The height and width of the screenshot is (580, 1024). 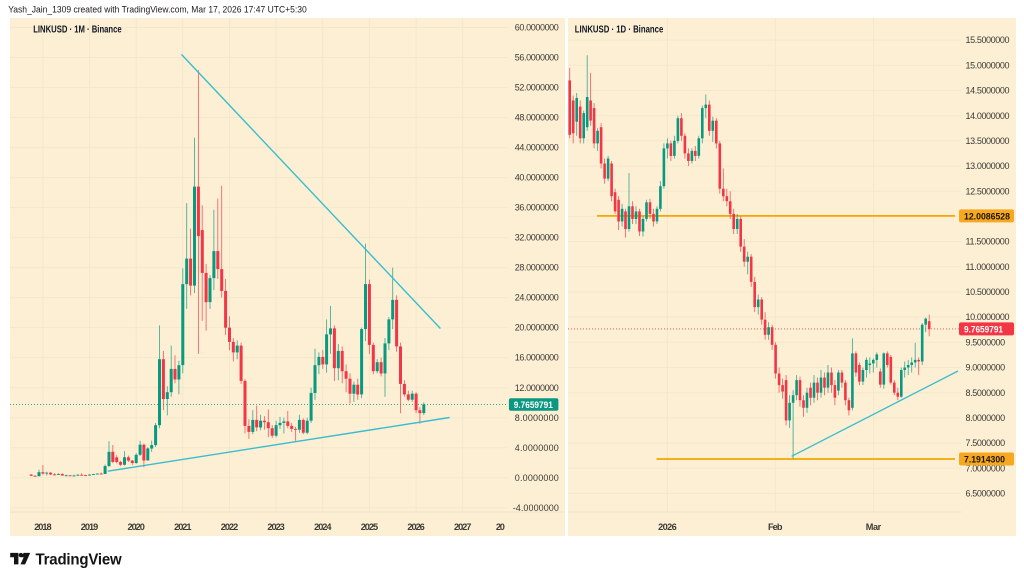 I want to click on svg-text: 9.5000000, so click(x=986, y=342).